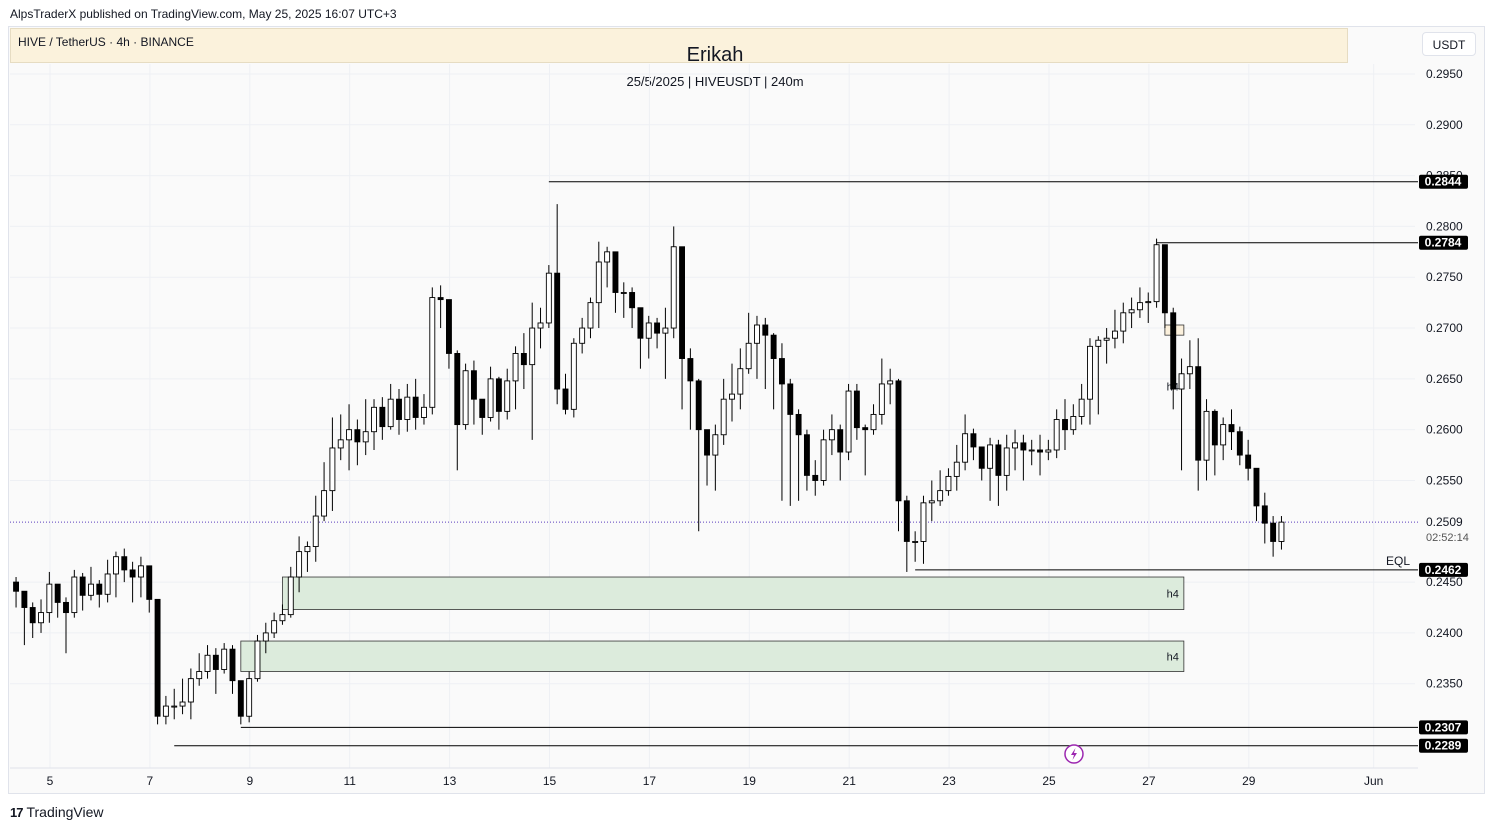  I want to click on last-price-label: 0.2509, so click(1444, 522).